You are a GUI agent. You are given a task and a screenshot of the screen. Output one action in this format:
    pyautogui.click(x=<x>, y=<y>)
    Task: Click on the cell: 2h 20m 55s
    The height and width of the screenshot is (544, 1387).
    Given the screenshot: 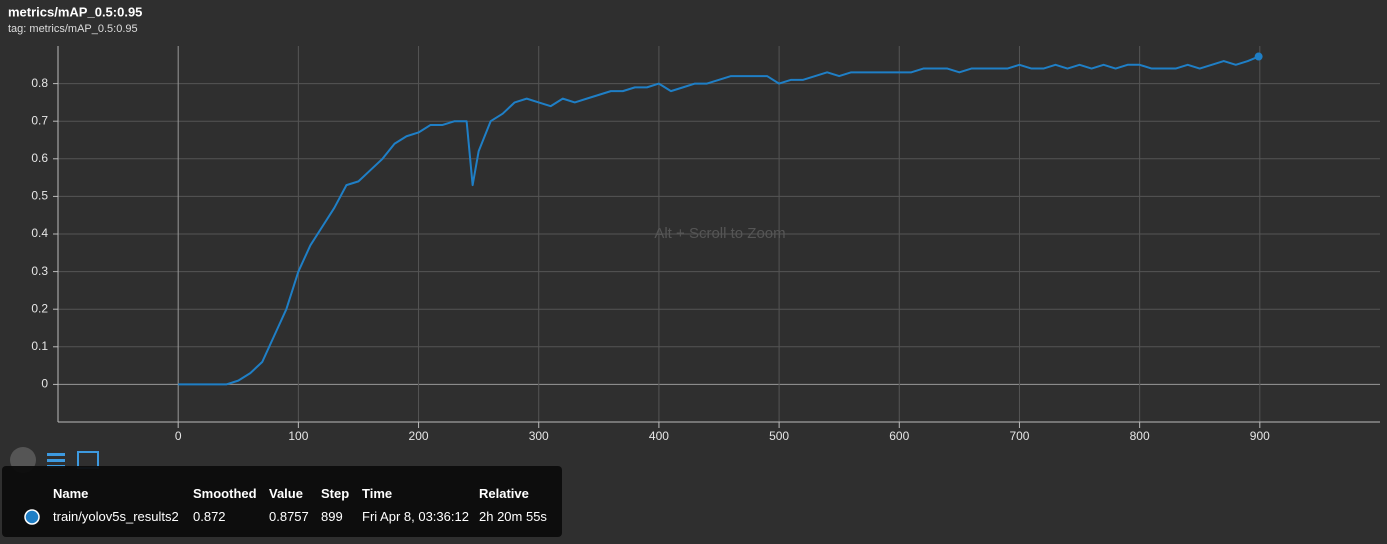 What is the action you would take?
    pyautogui.click(x=513, y=516)
    